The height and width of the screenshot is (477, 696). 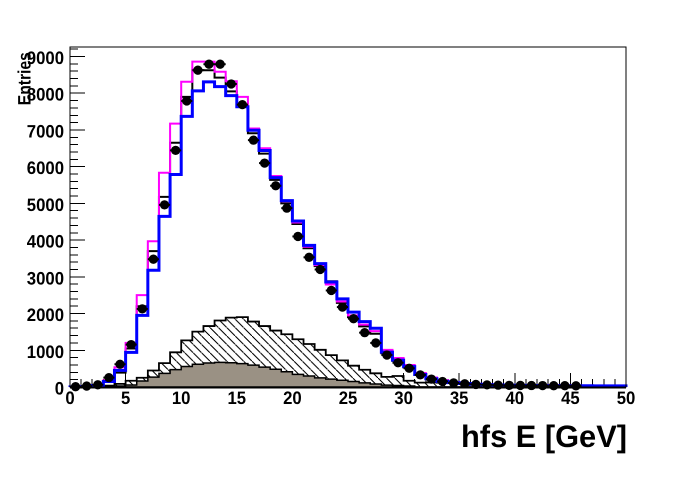 I want to click on svg-text: 6000, so click(x=45, y=168).